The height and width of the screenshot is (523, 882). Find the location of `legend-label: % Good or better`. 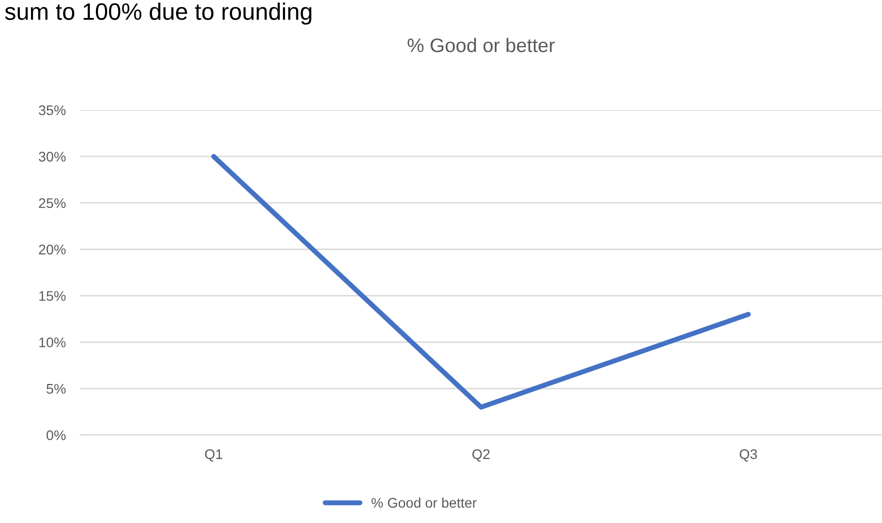

legend-label: % Good or better is located at coordinates (424, 503).